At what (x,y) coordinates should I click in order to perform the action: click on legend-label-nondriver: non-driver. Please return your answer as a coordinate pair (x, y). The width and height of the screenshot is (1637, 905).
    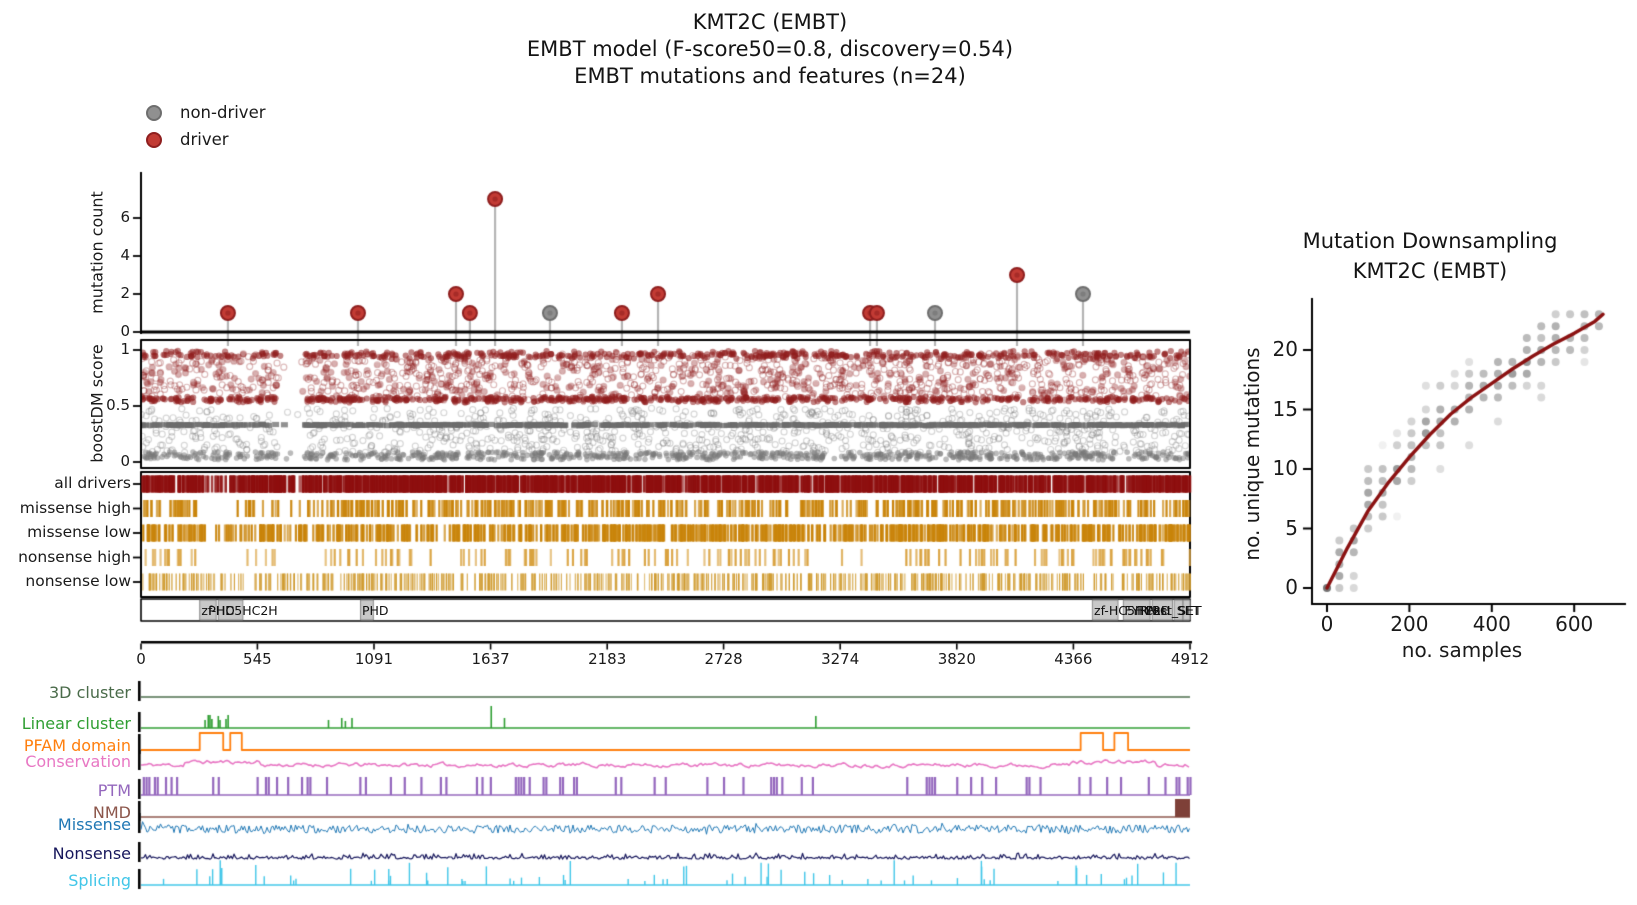
    Looking at the image, I should click on (223, 112).